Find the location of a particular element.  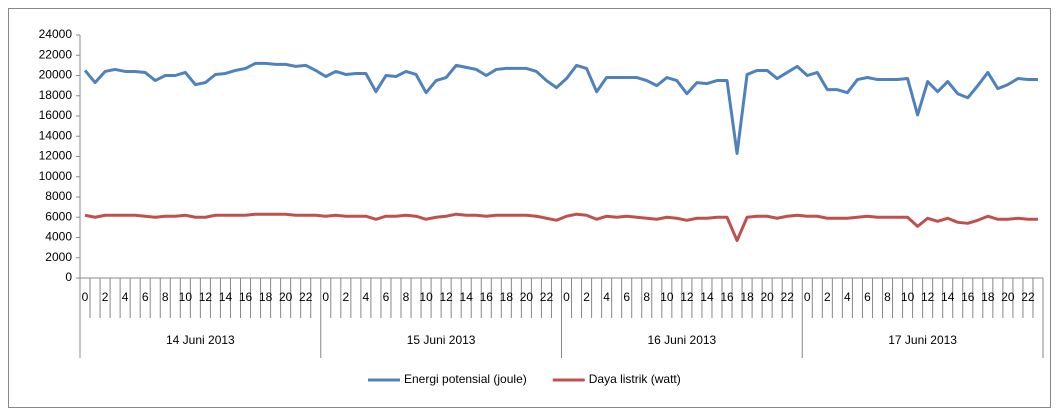

y-tick-label: 22000 is located at coordinates (56, 54).